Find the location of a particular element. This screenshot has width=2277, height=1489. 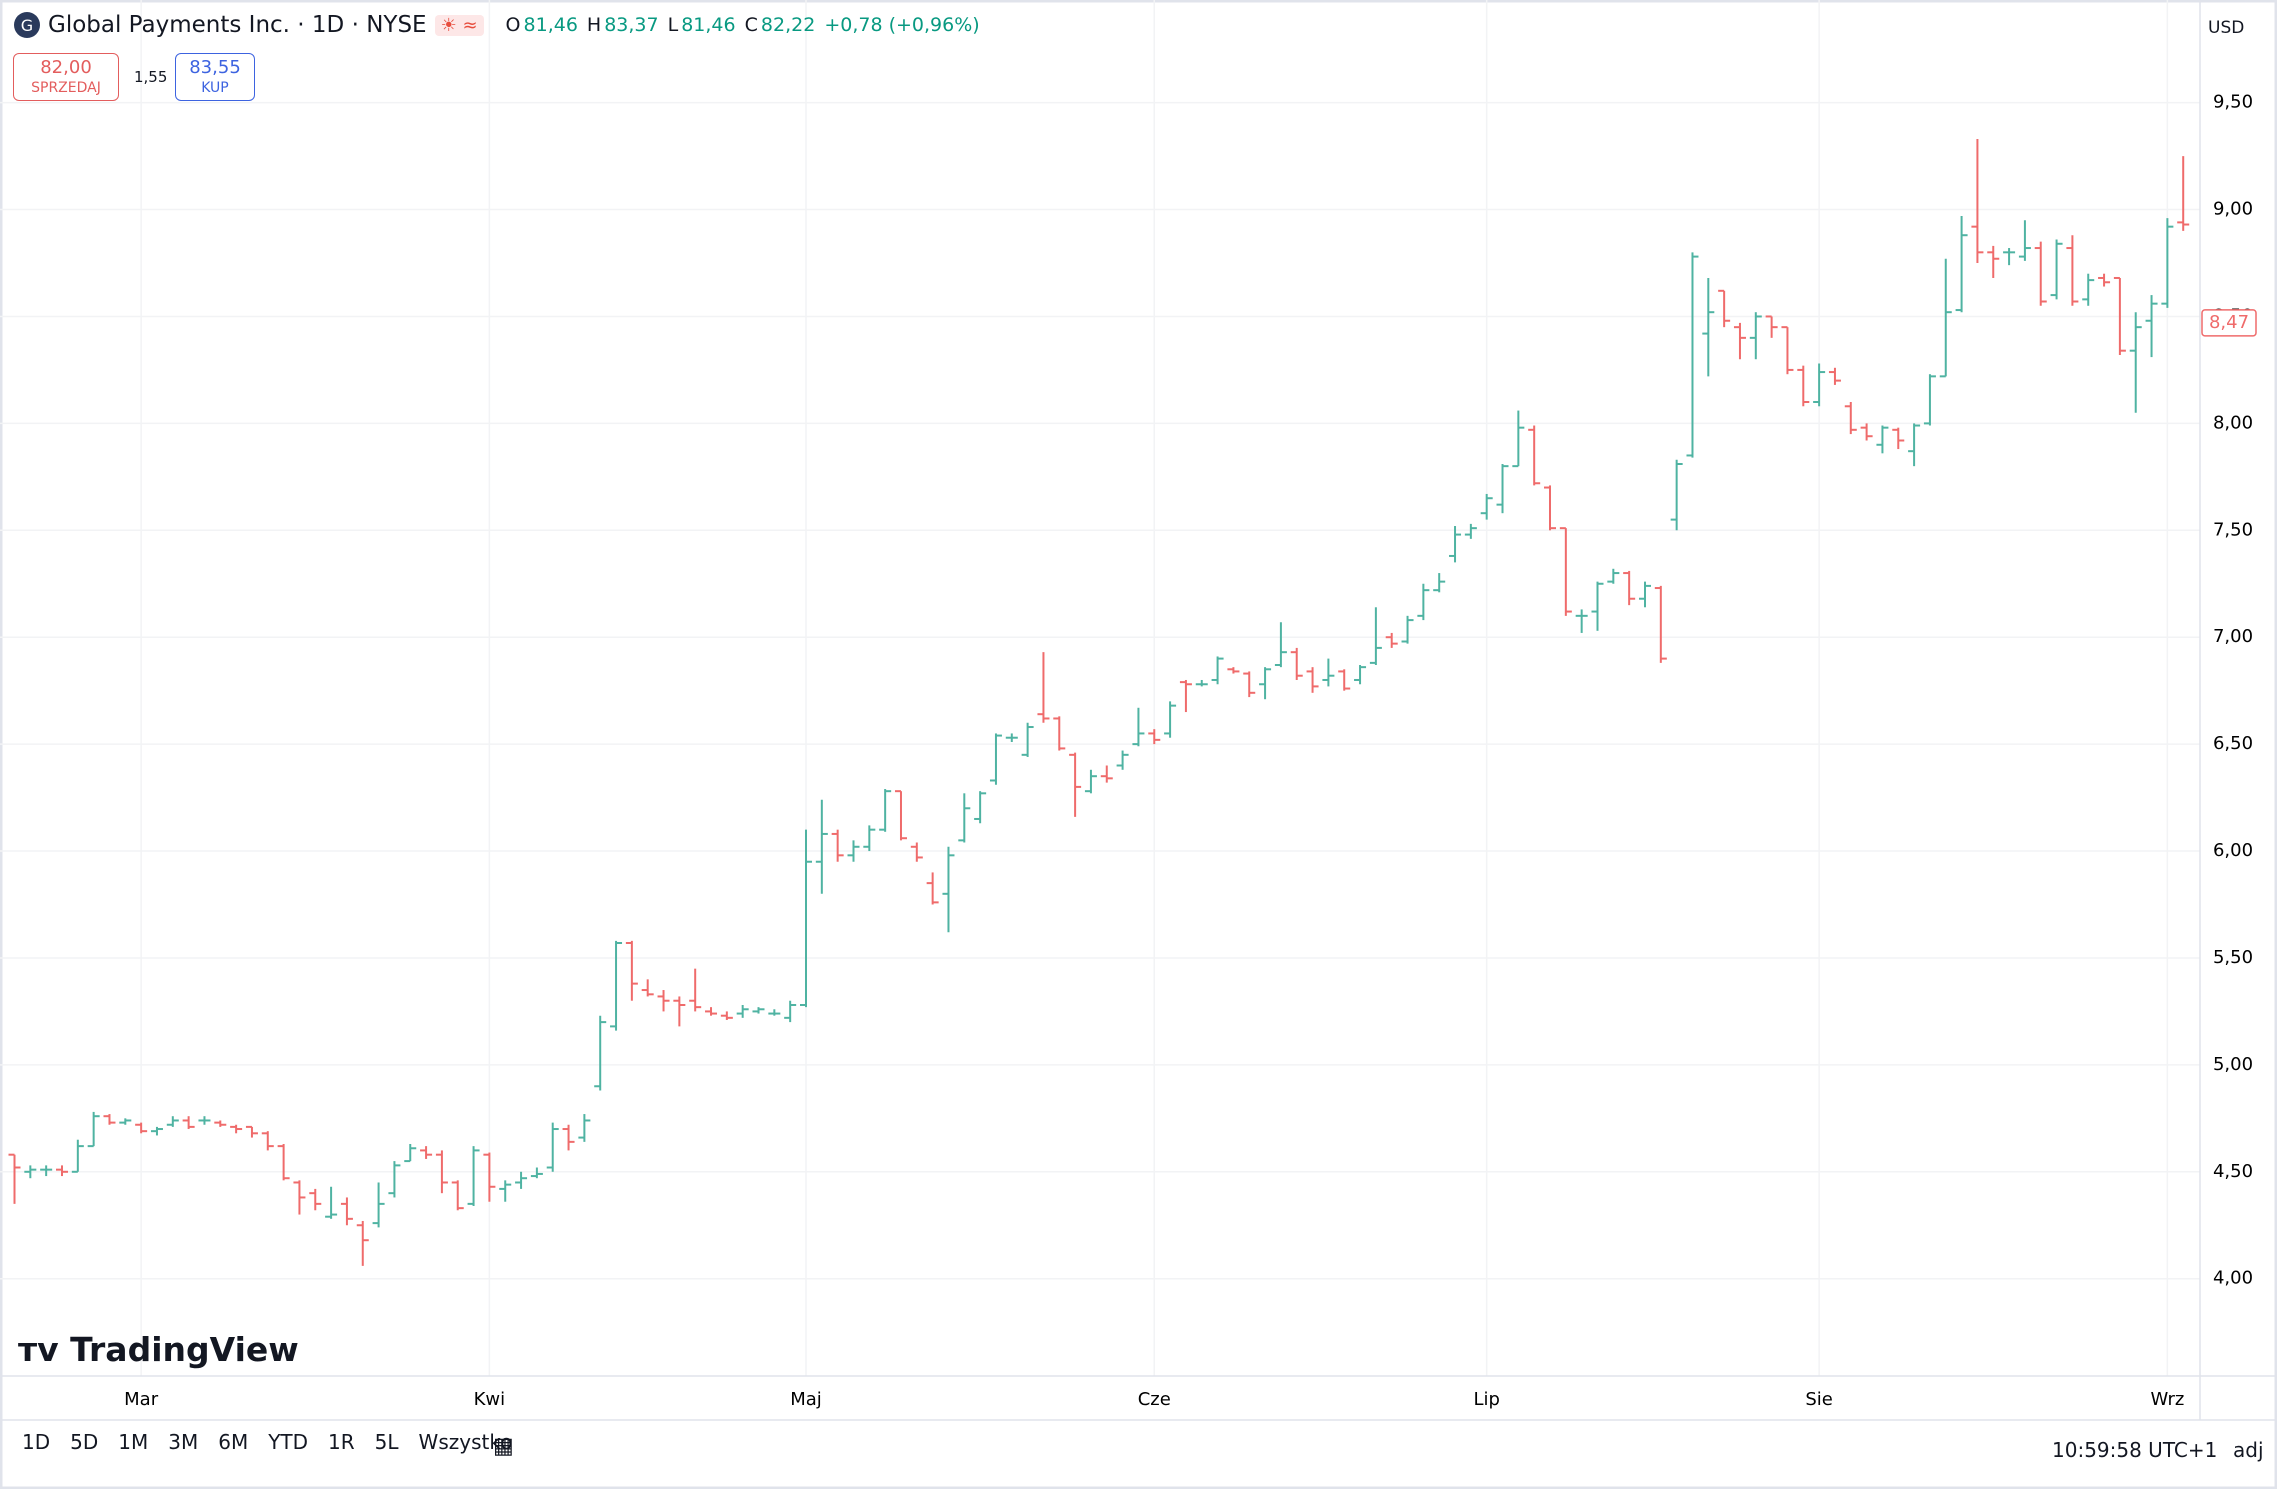

x-tick-label: Wrz is located at coordinates (2167, 1399).